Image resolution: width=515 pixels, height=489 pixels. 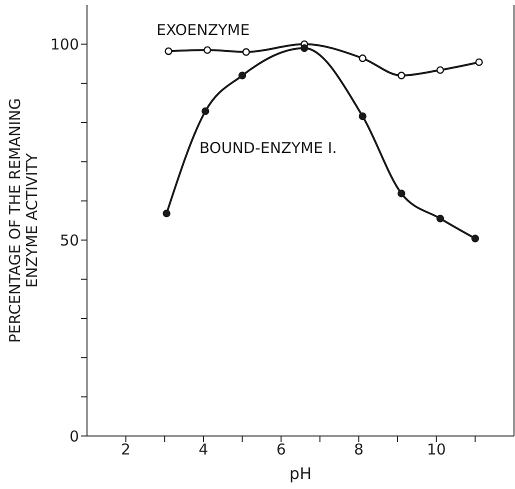 I want to click on y-tick-label: 100, so click(x=64, y=45).